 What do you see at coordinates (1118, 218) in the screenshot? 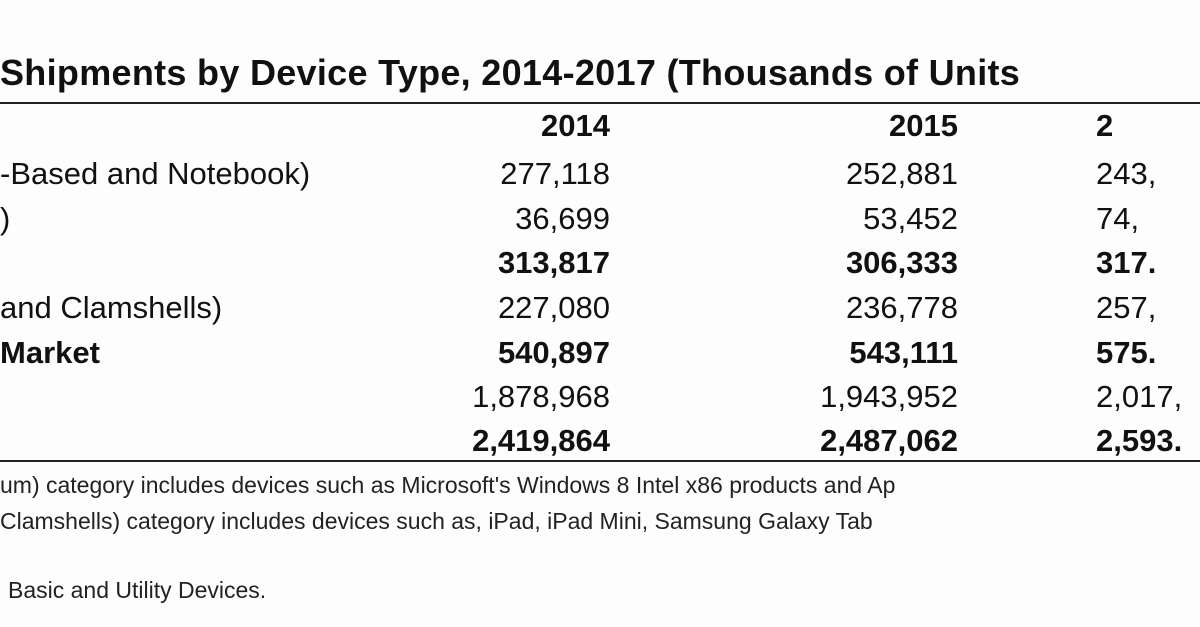
I see `cell-2016: 74,` at bounding box center [1118, 218].